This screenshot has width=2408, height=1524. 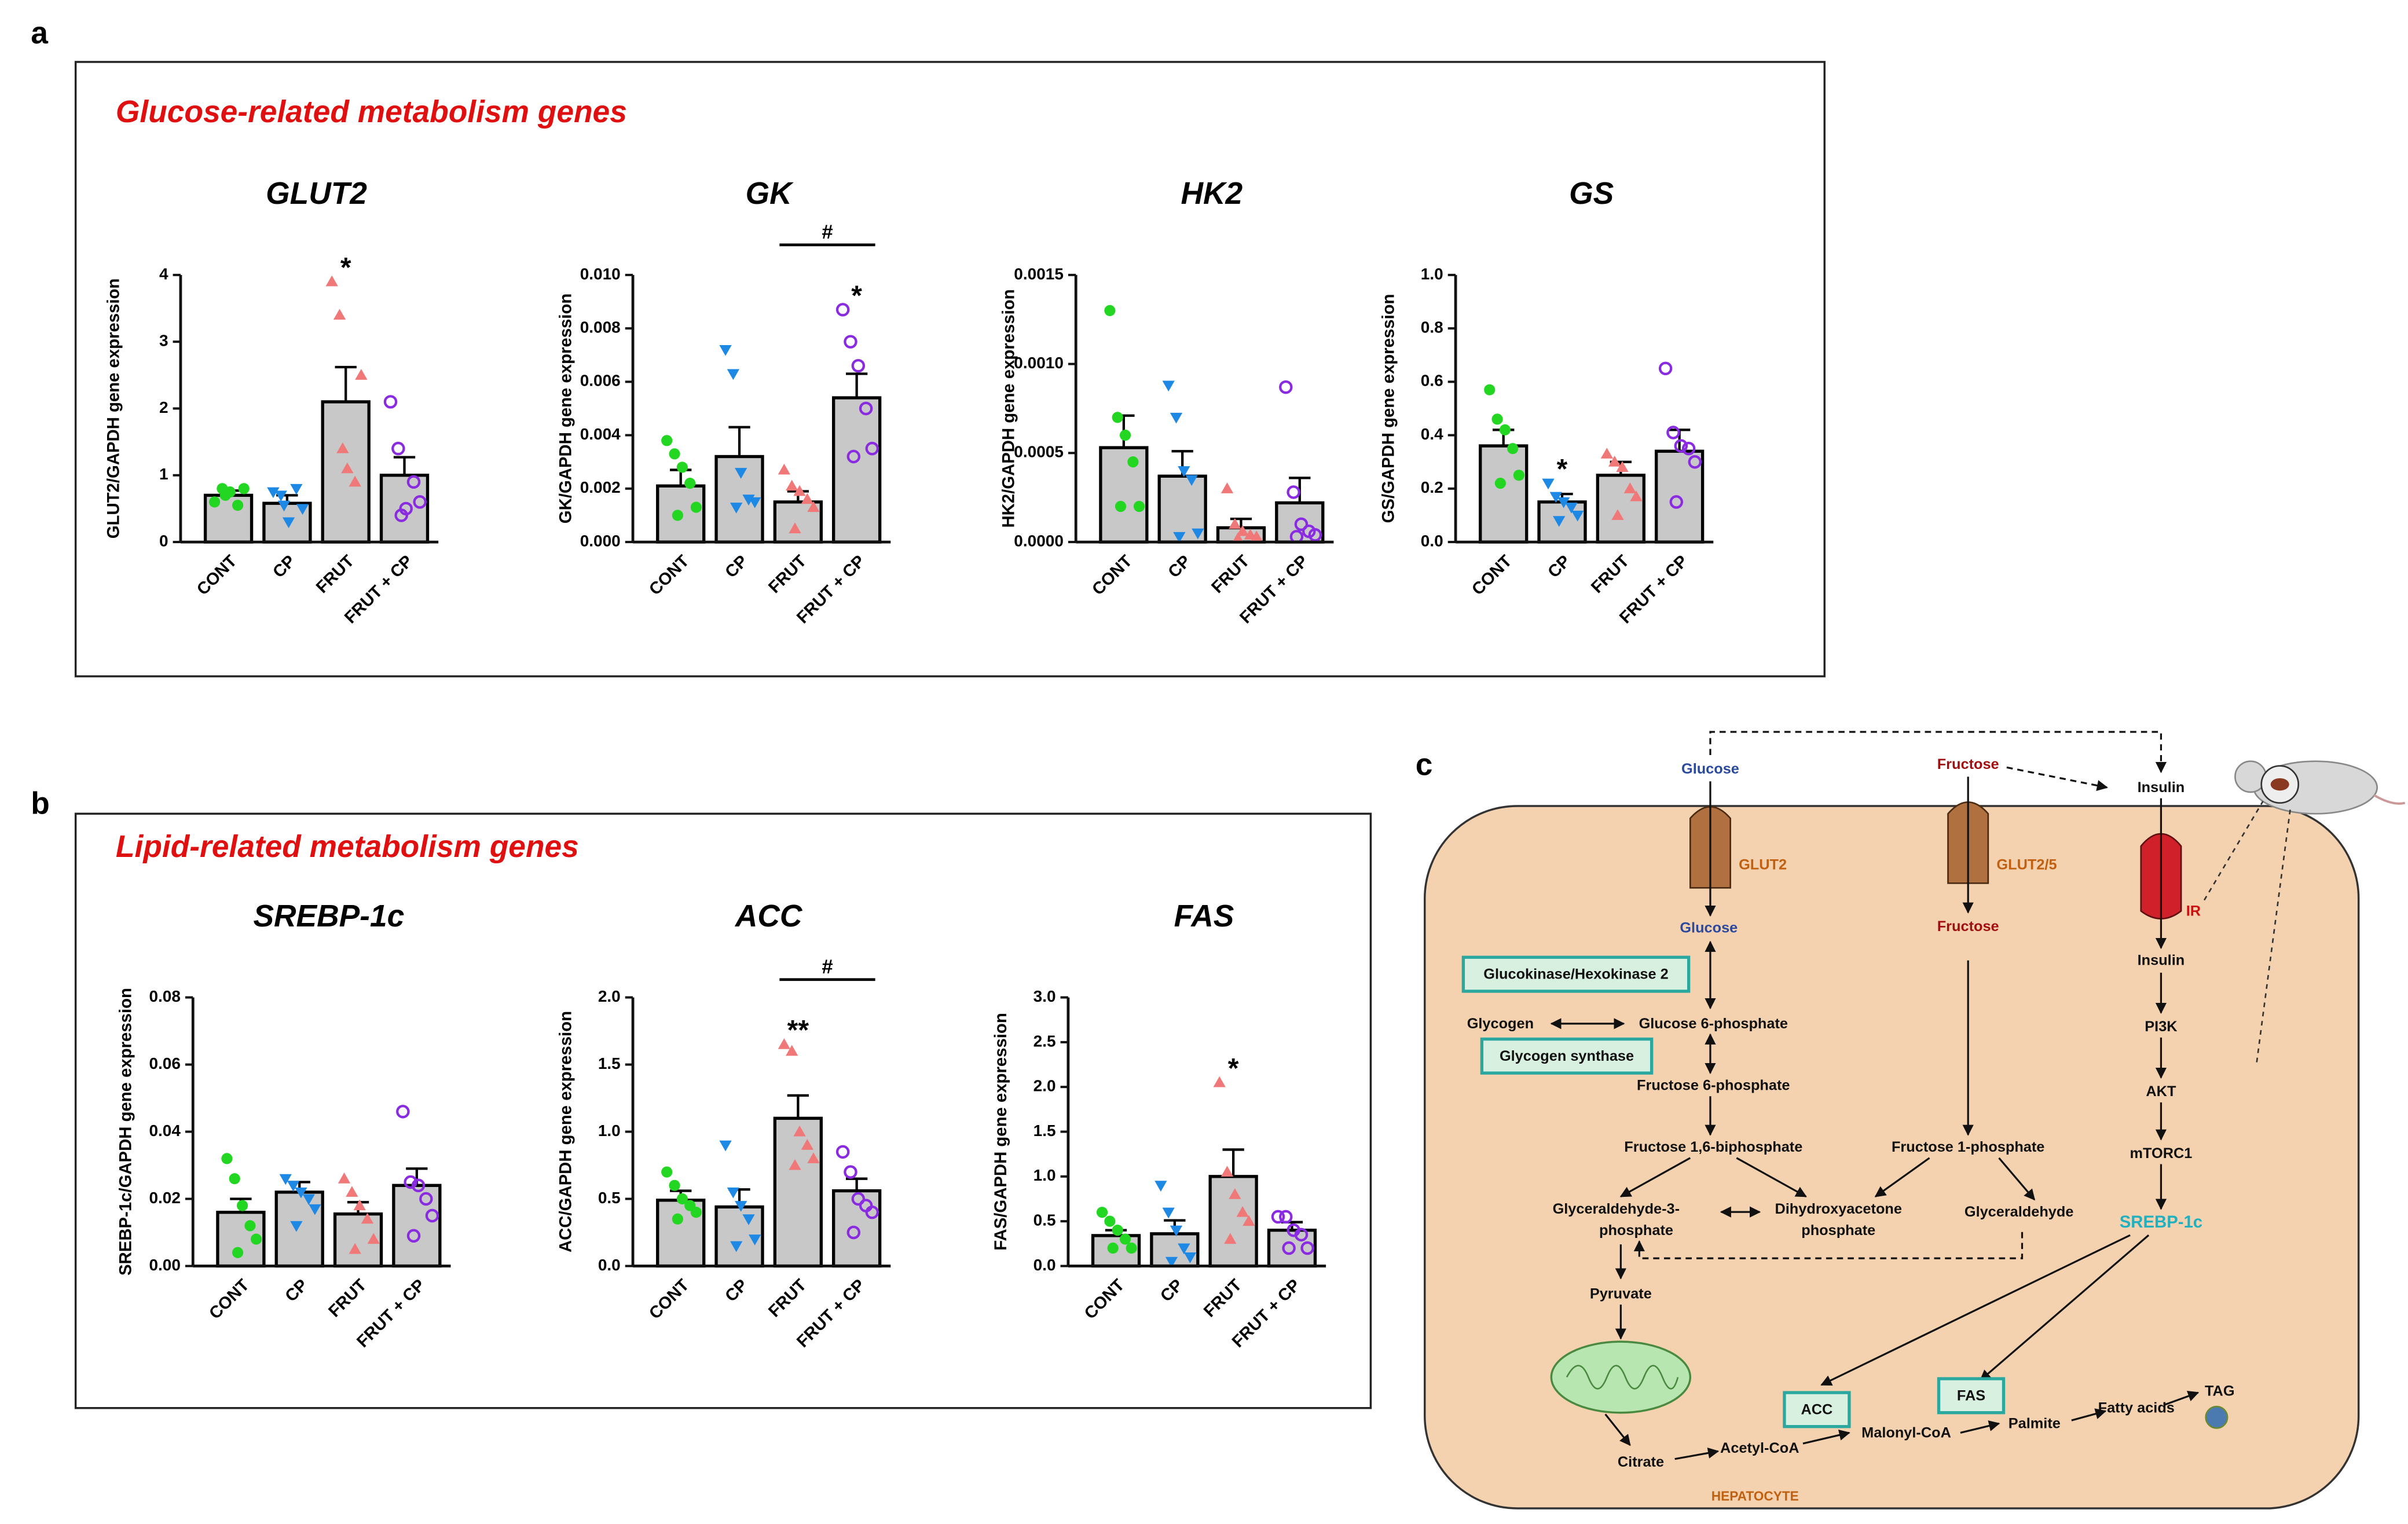 I want to click on tag-droplet, so click(x=2217, y=1417).